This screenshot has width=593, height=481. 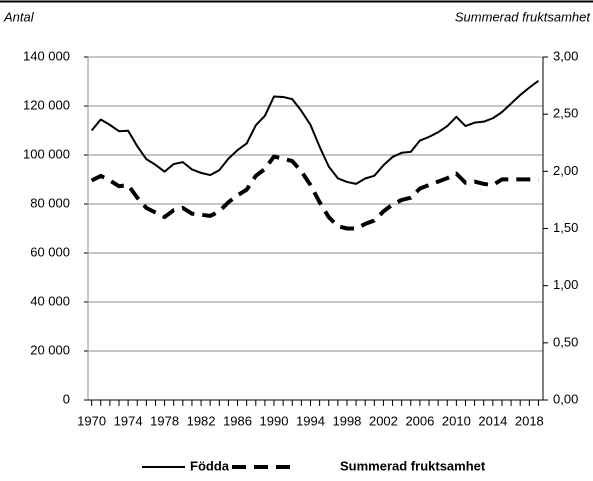 I want to click on x-tick-label: 1974, so click(x=128, y=420).